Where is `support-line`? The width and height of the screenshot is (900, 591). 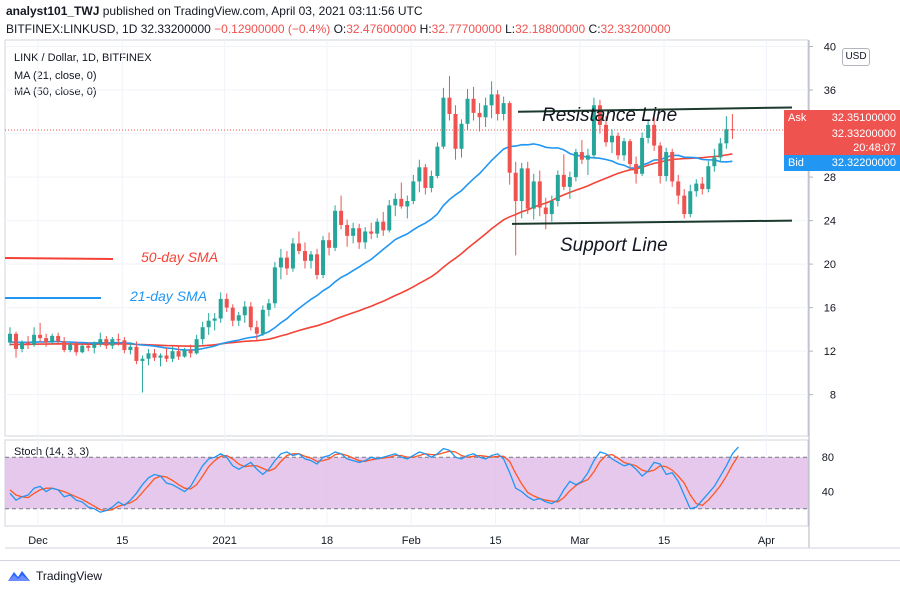
support-line is located at coordinates (652, 222).